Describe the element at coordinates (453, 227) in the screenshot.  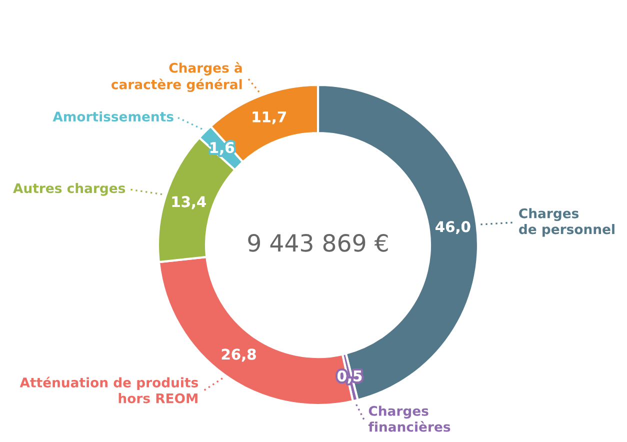
I see `data-label: 46,0` at that location.